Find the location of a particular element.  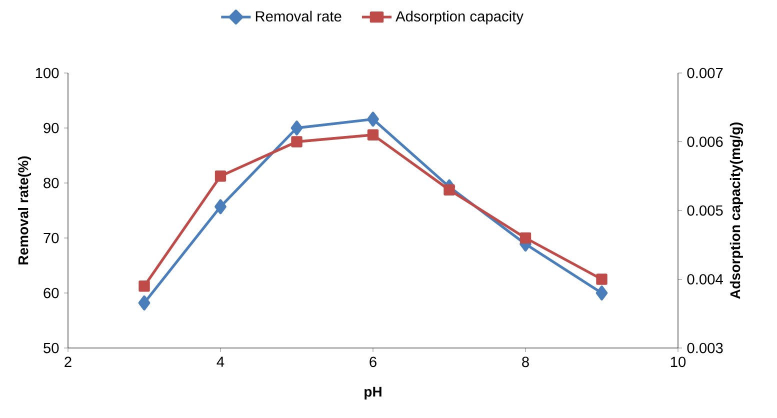

y-tick-label: 80 is located at coordinates (51, 183).